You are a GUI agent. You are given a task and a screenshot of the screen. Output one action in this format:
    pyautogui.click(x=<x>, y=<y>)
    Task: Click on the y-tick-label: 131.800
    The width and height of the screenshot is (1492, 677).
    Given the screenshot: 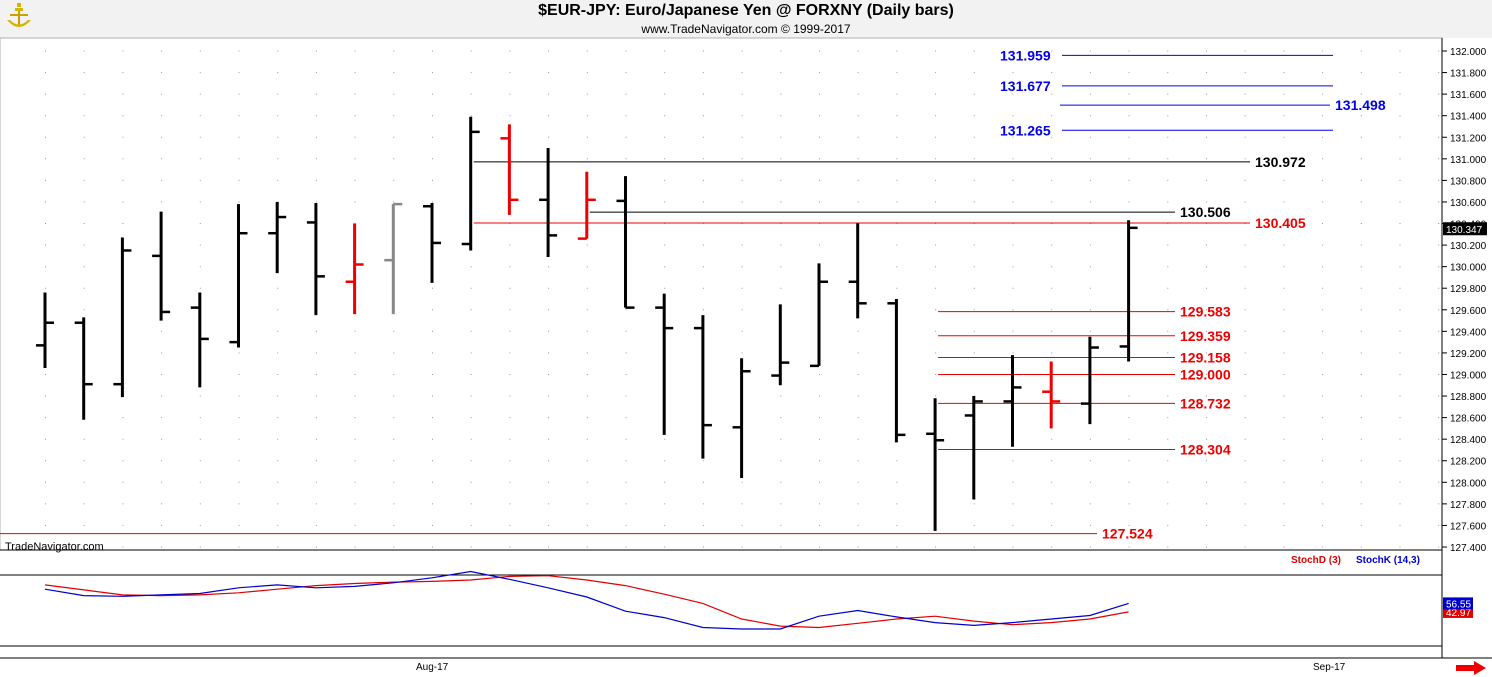 What is the action you would take?
    pyautogui.click(x=1468, y=74)
    